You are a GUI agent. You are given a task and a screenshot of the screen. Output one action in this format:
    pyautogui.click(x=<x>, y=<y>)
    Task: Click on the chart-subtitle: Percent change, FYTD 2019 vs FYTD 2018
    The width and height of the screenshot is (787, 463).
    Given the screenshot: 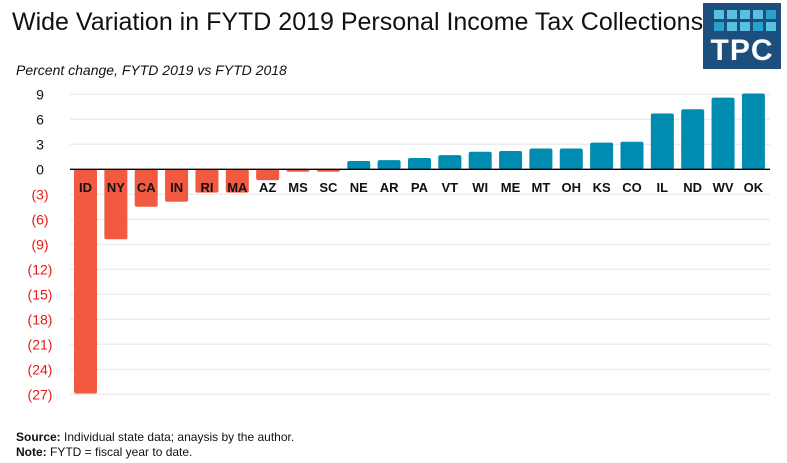 What is the action you would take?
    pyautogui.click(x=151, y=70)
    